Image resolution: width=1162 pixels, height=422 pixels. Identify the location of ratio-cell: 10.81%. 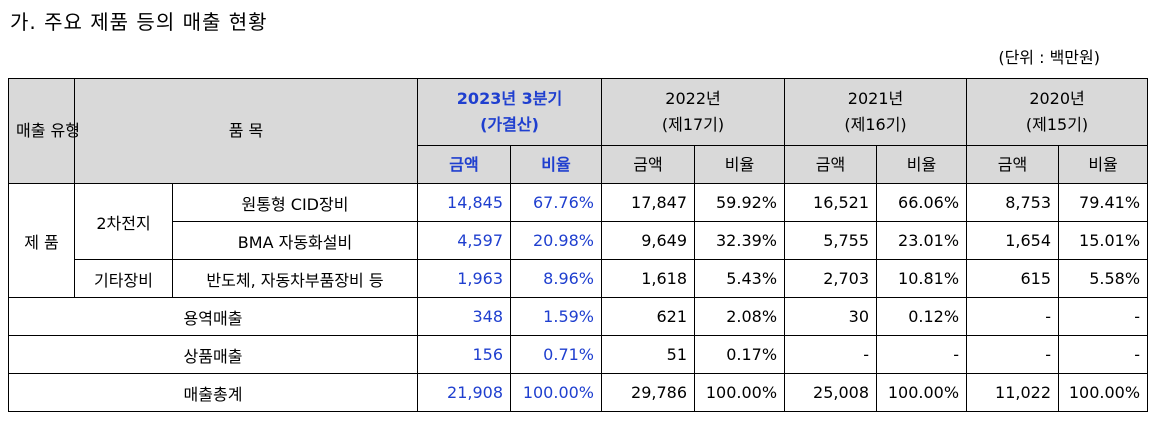
(922, 278).